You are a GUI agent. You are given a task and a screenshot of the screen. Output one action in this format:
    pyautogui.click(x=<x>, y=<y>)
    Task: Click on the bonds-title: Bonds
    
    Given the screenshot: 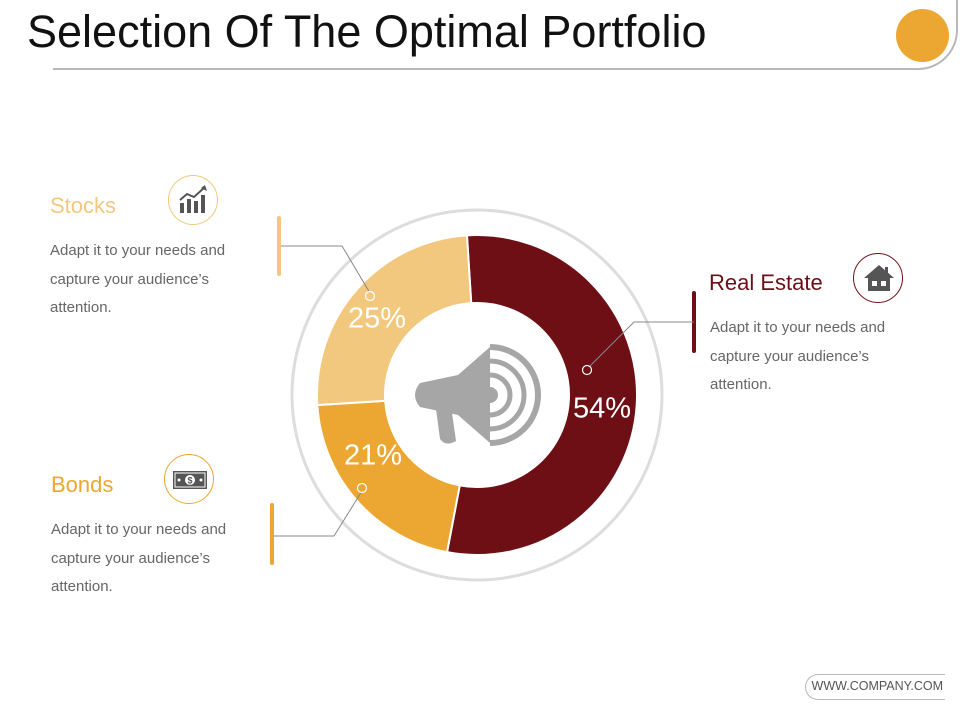 What is the action you would take?
    pyautogui.click(x=82, y=484)
    